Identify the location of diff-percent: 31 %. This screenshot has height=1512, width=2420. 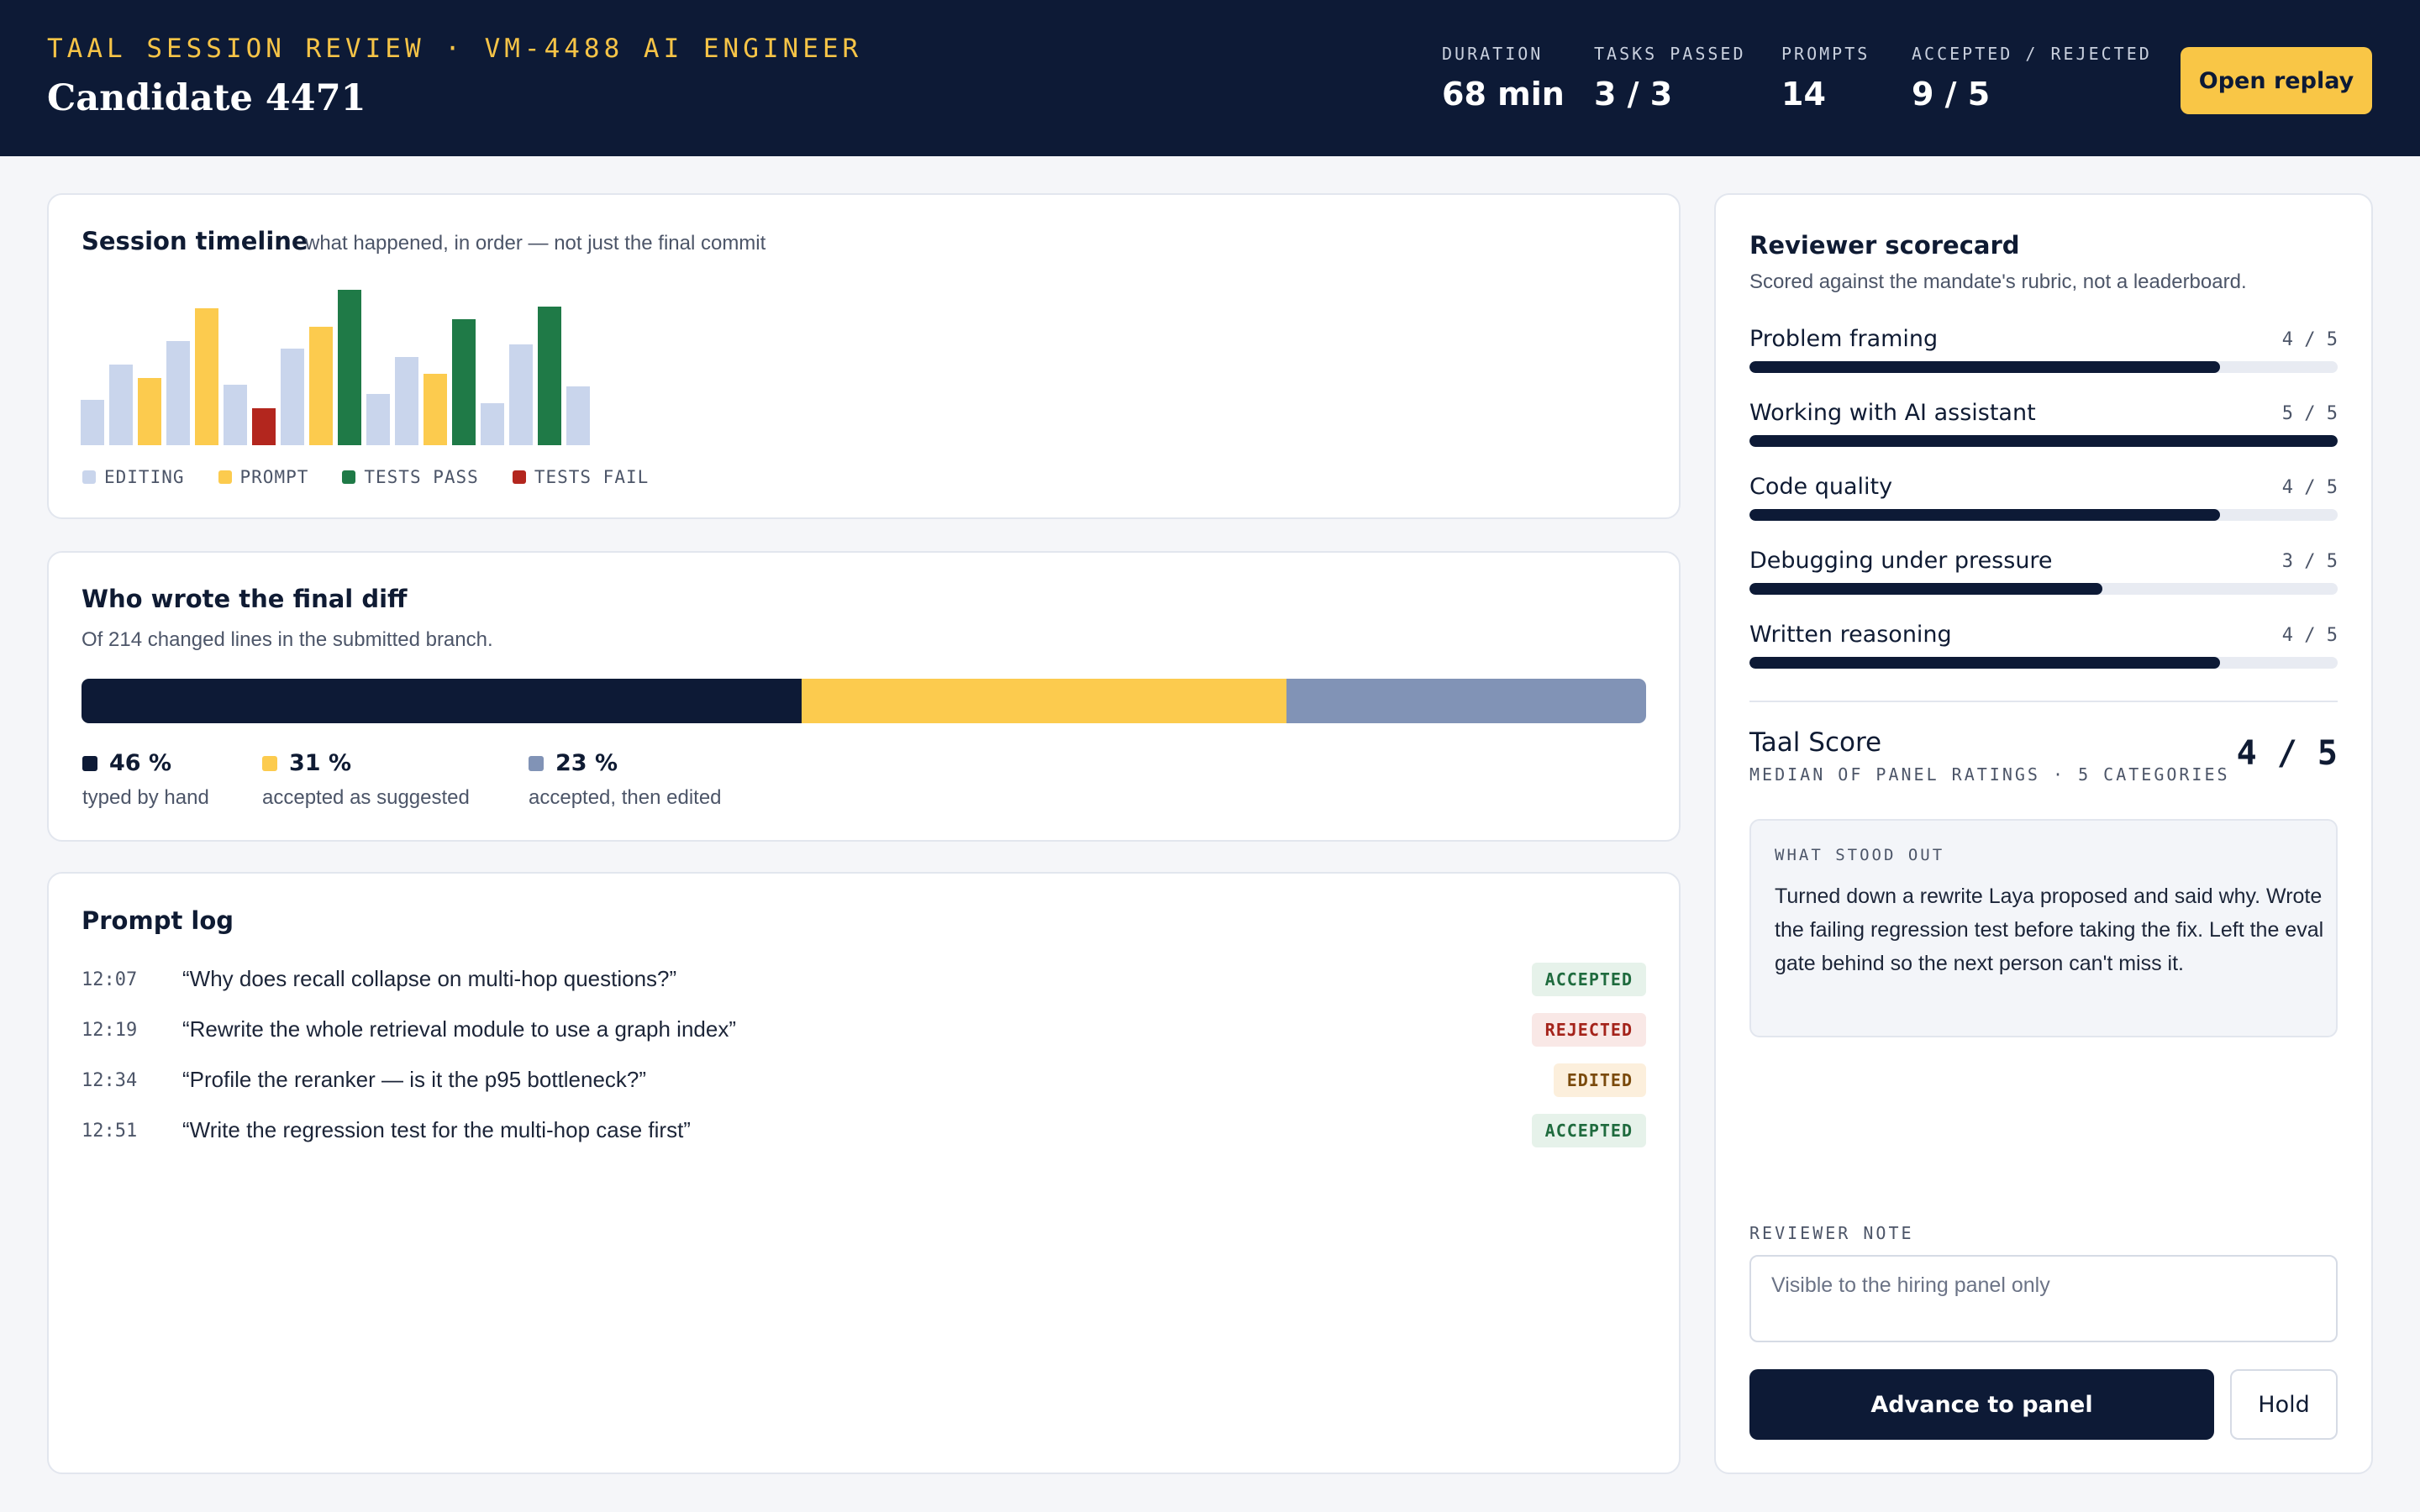
(321, 763).